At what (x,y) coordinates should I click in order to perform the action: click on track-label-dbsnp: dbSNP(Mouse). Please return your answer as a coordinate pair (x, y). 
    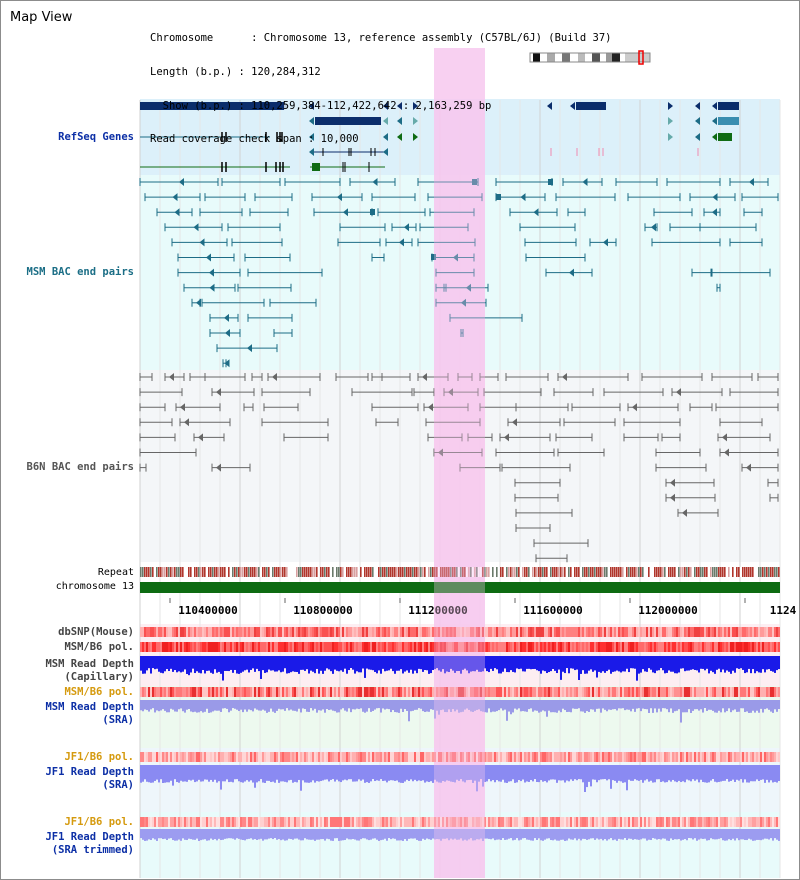
    Looking at the image, I should click on (96, 632).